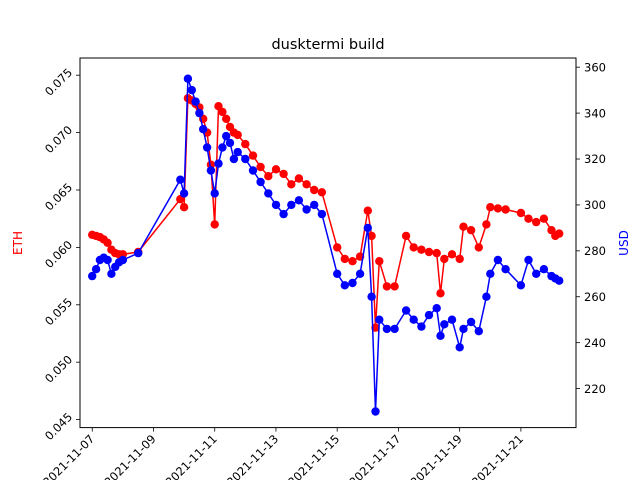 This screenshot has height=480, width=640. What do you see at coordinates (191, 456) in the screenshot?
I see `x-tick-label: 2021-11-11` at bounding box center [191, 456].